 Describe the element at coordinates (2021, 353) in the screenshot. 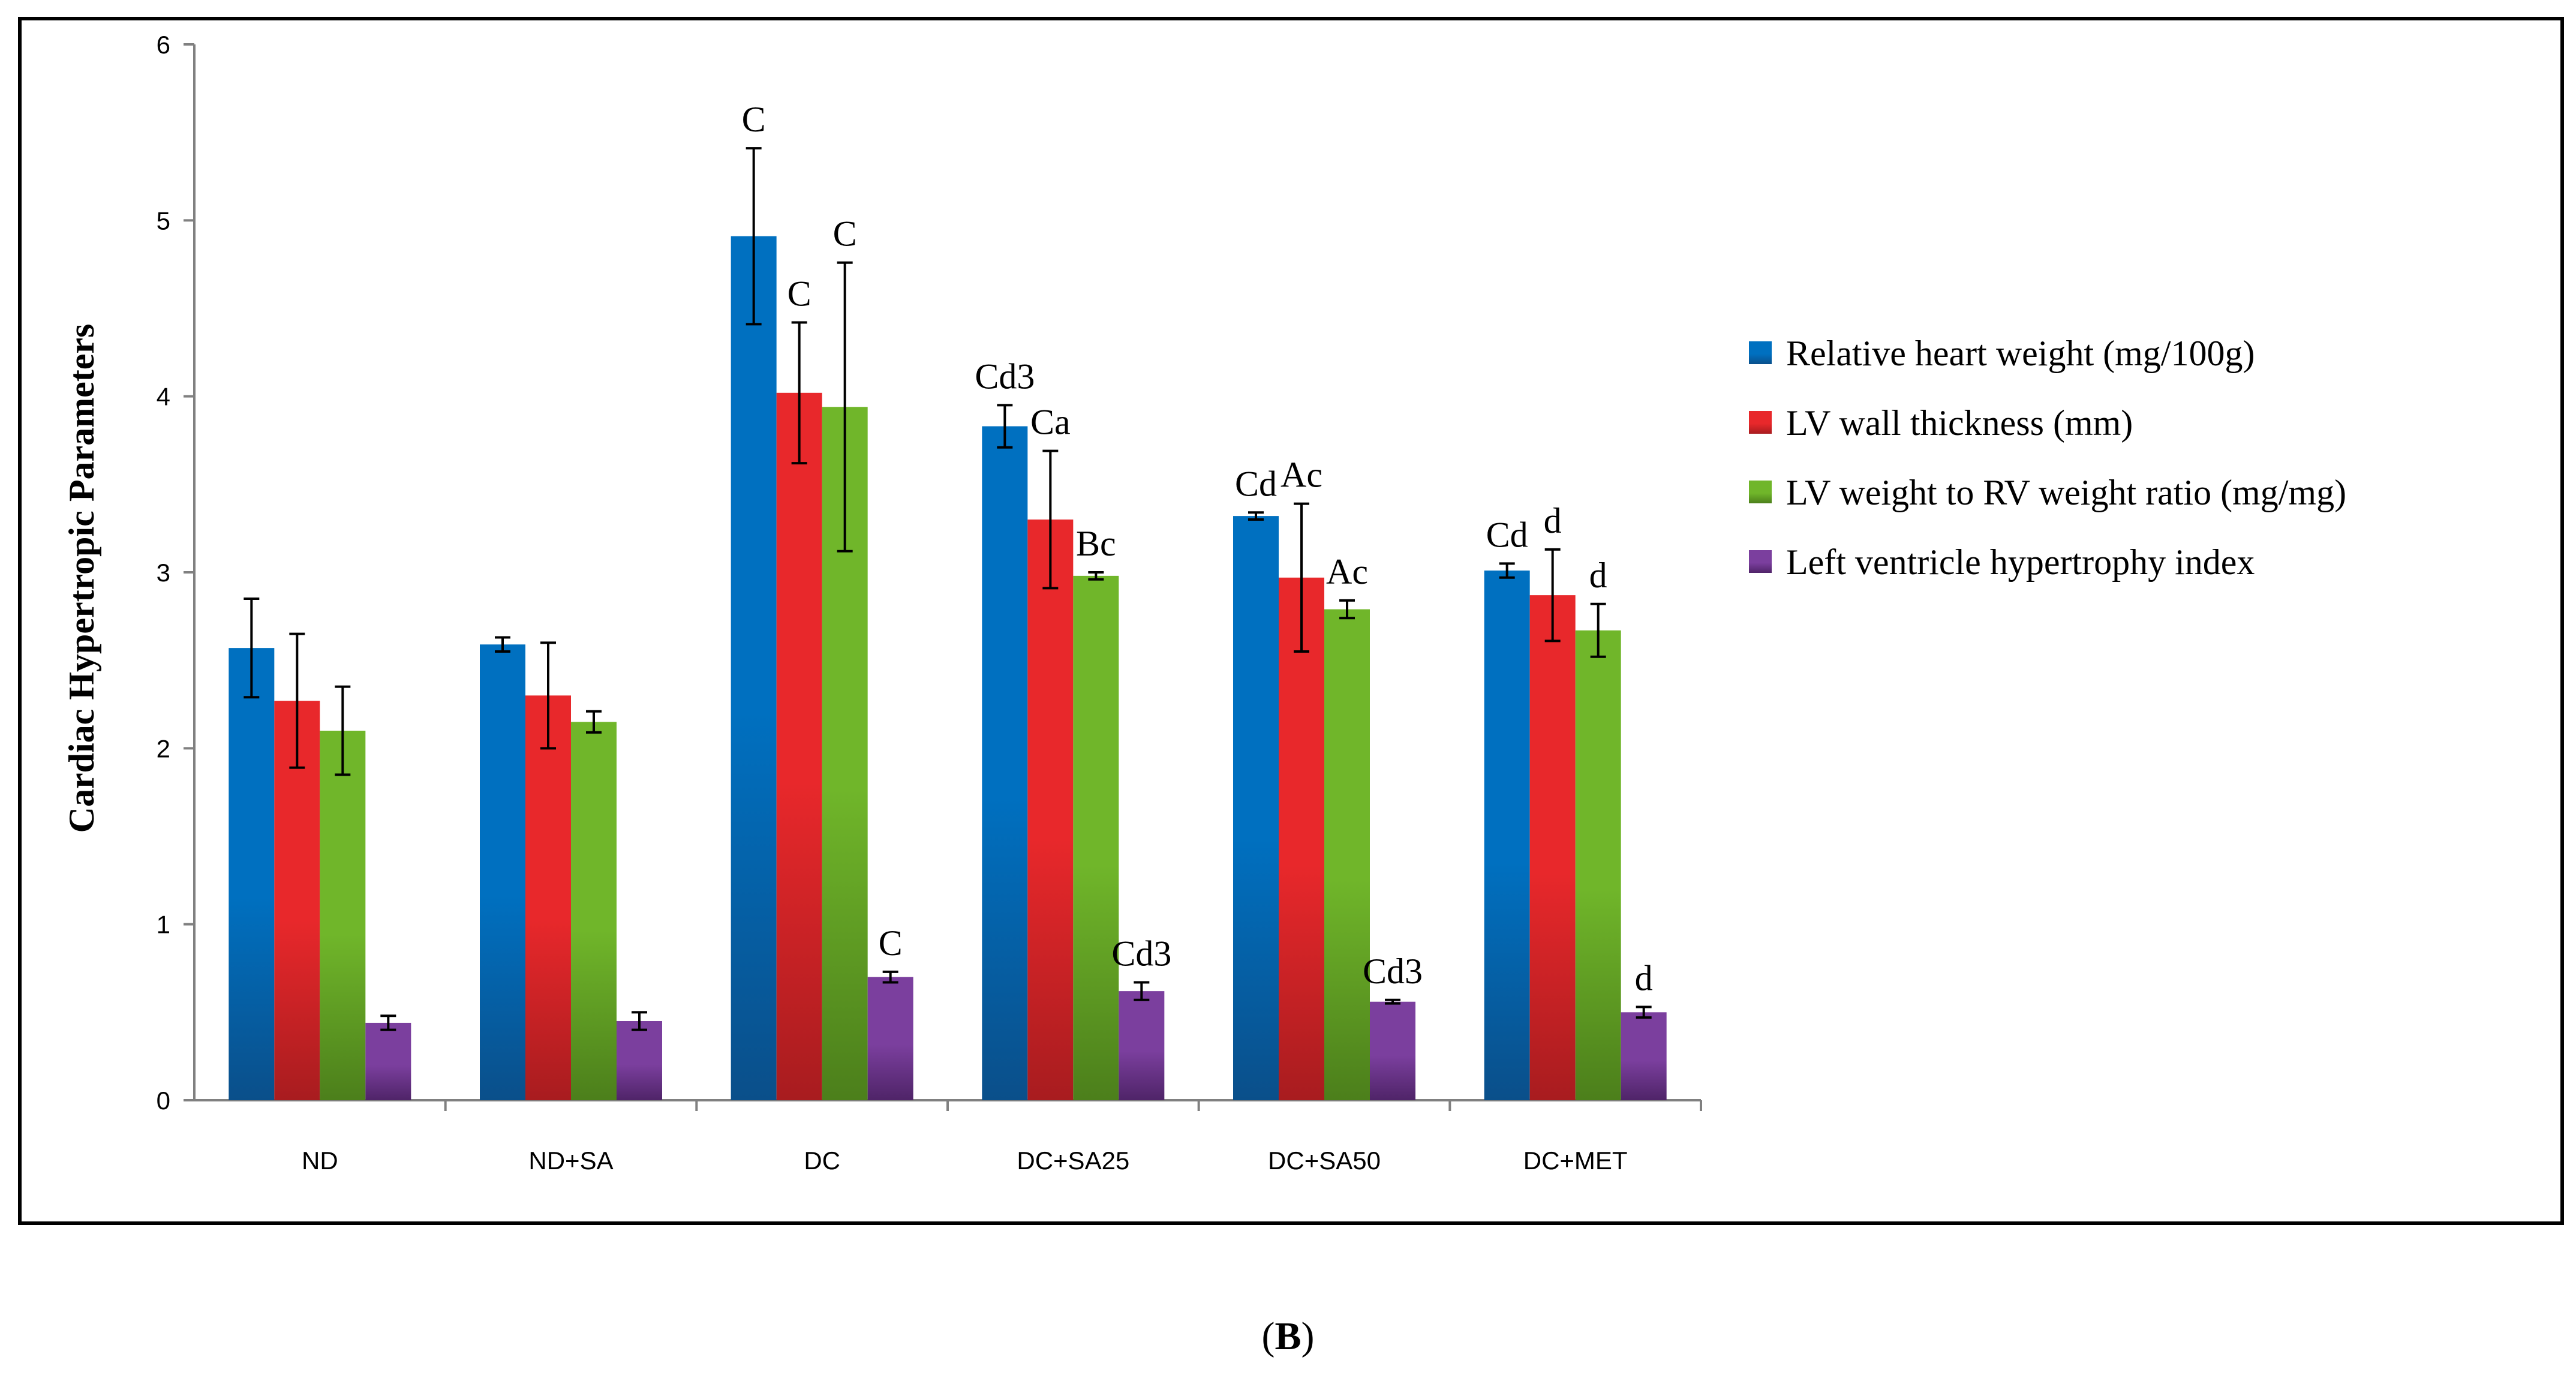

I see `legend-label: Relative heart weight (mg/100g)` at that location.